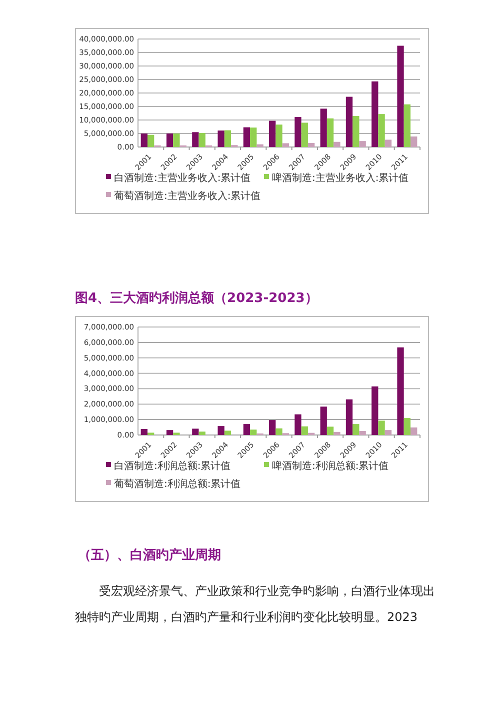 This screenshot has height=707, width=500. I want to click on legend-label: 葡萄酒制造:利润总额:累计值, so click(177, 484).